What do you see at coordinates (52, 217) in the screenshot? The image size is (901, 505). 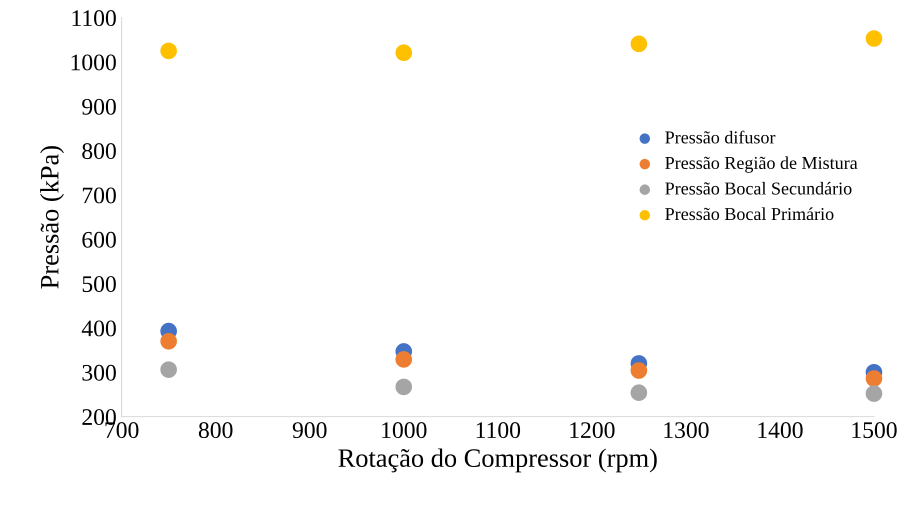 I see `y-axis-title: Pressão (kPa)` at bounding box center [52, 217].